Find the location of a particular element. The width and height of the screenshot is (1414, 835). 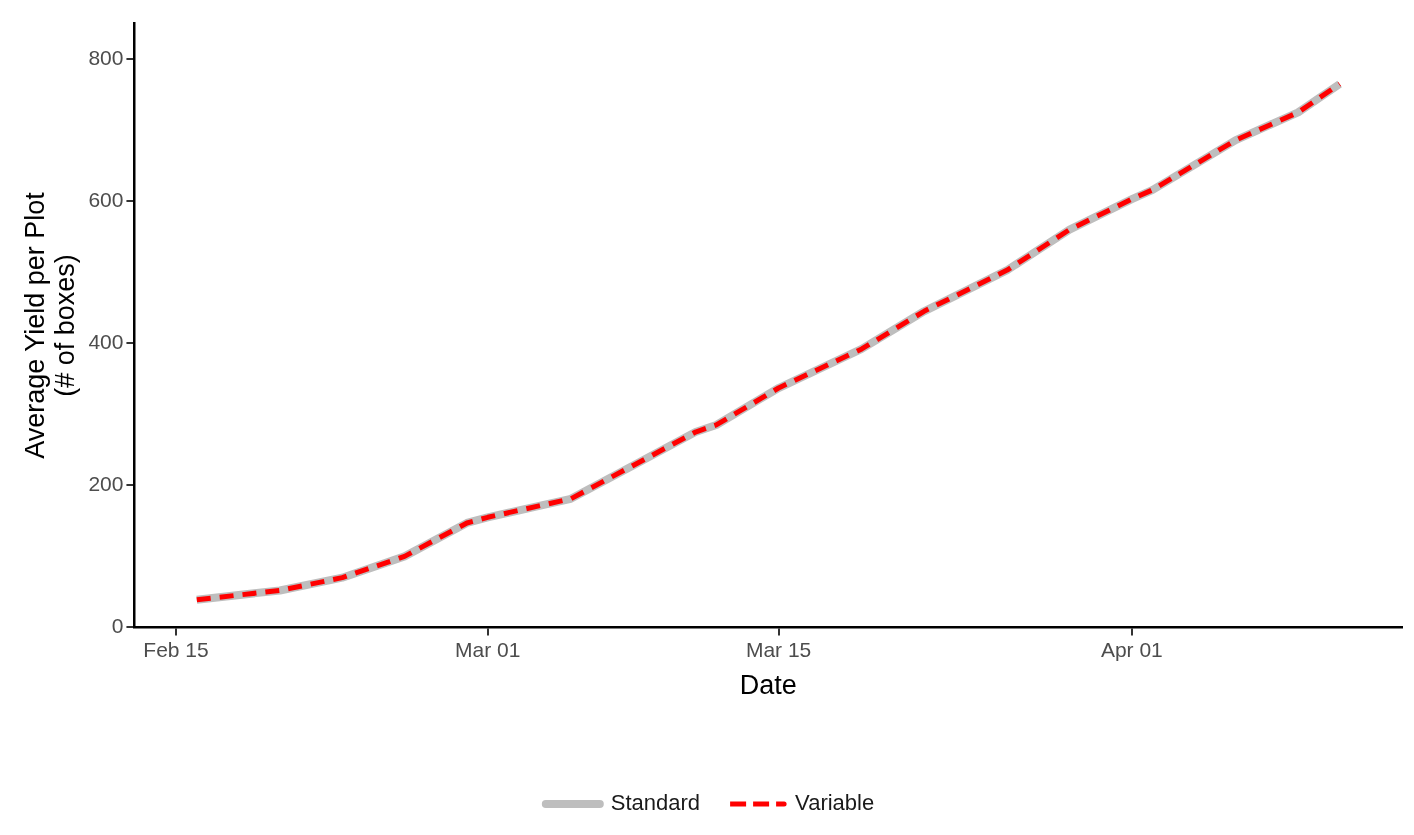

y-tick-label: 600 is located at coordinates (106, 199).